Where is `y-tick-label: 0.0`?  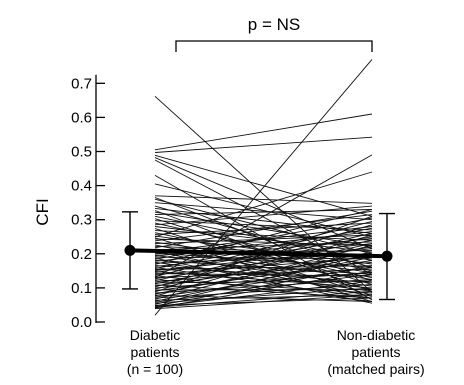 y-tick-label: 0.0 is located at coordinates (81, 322).